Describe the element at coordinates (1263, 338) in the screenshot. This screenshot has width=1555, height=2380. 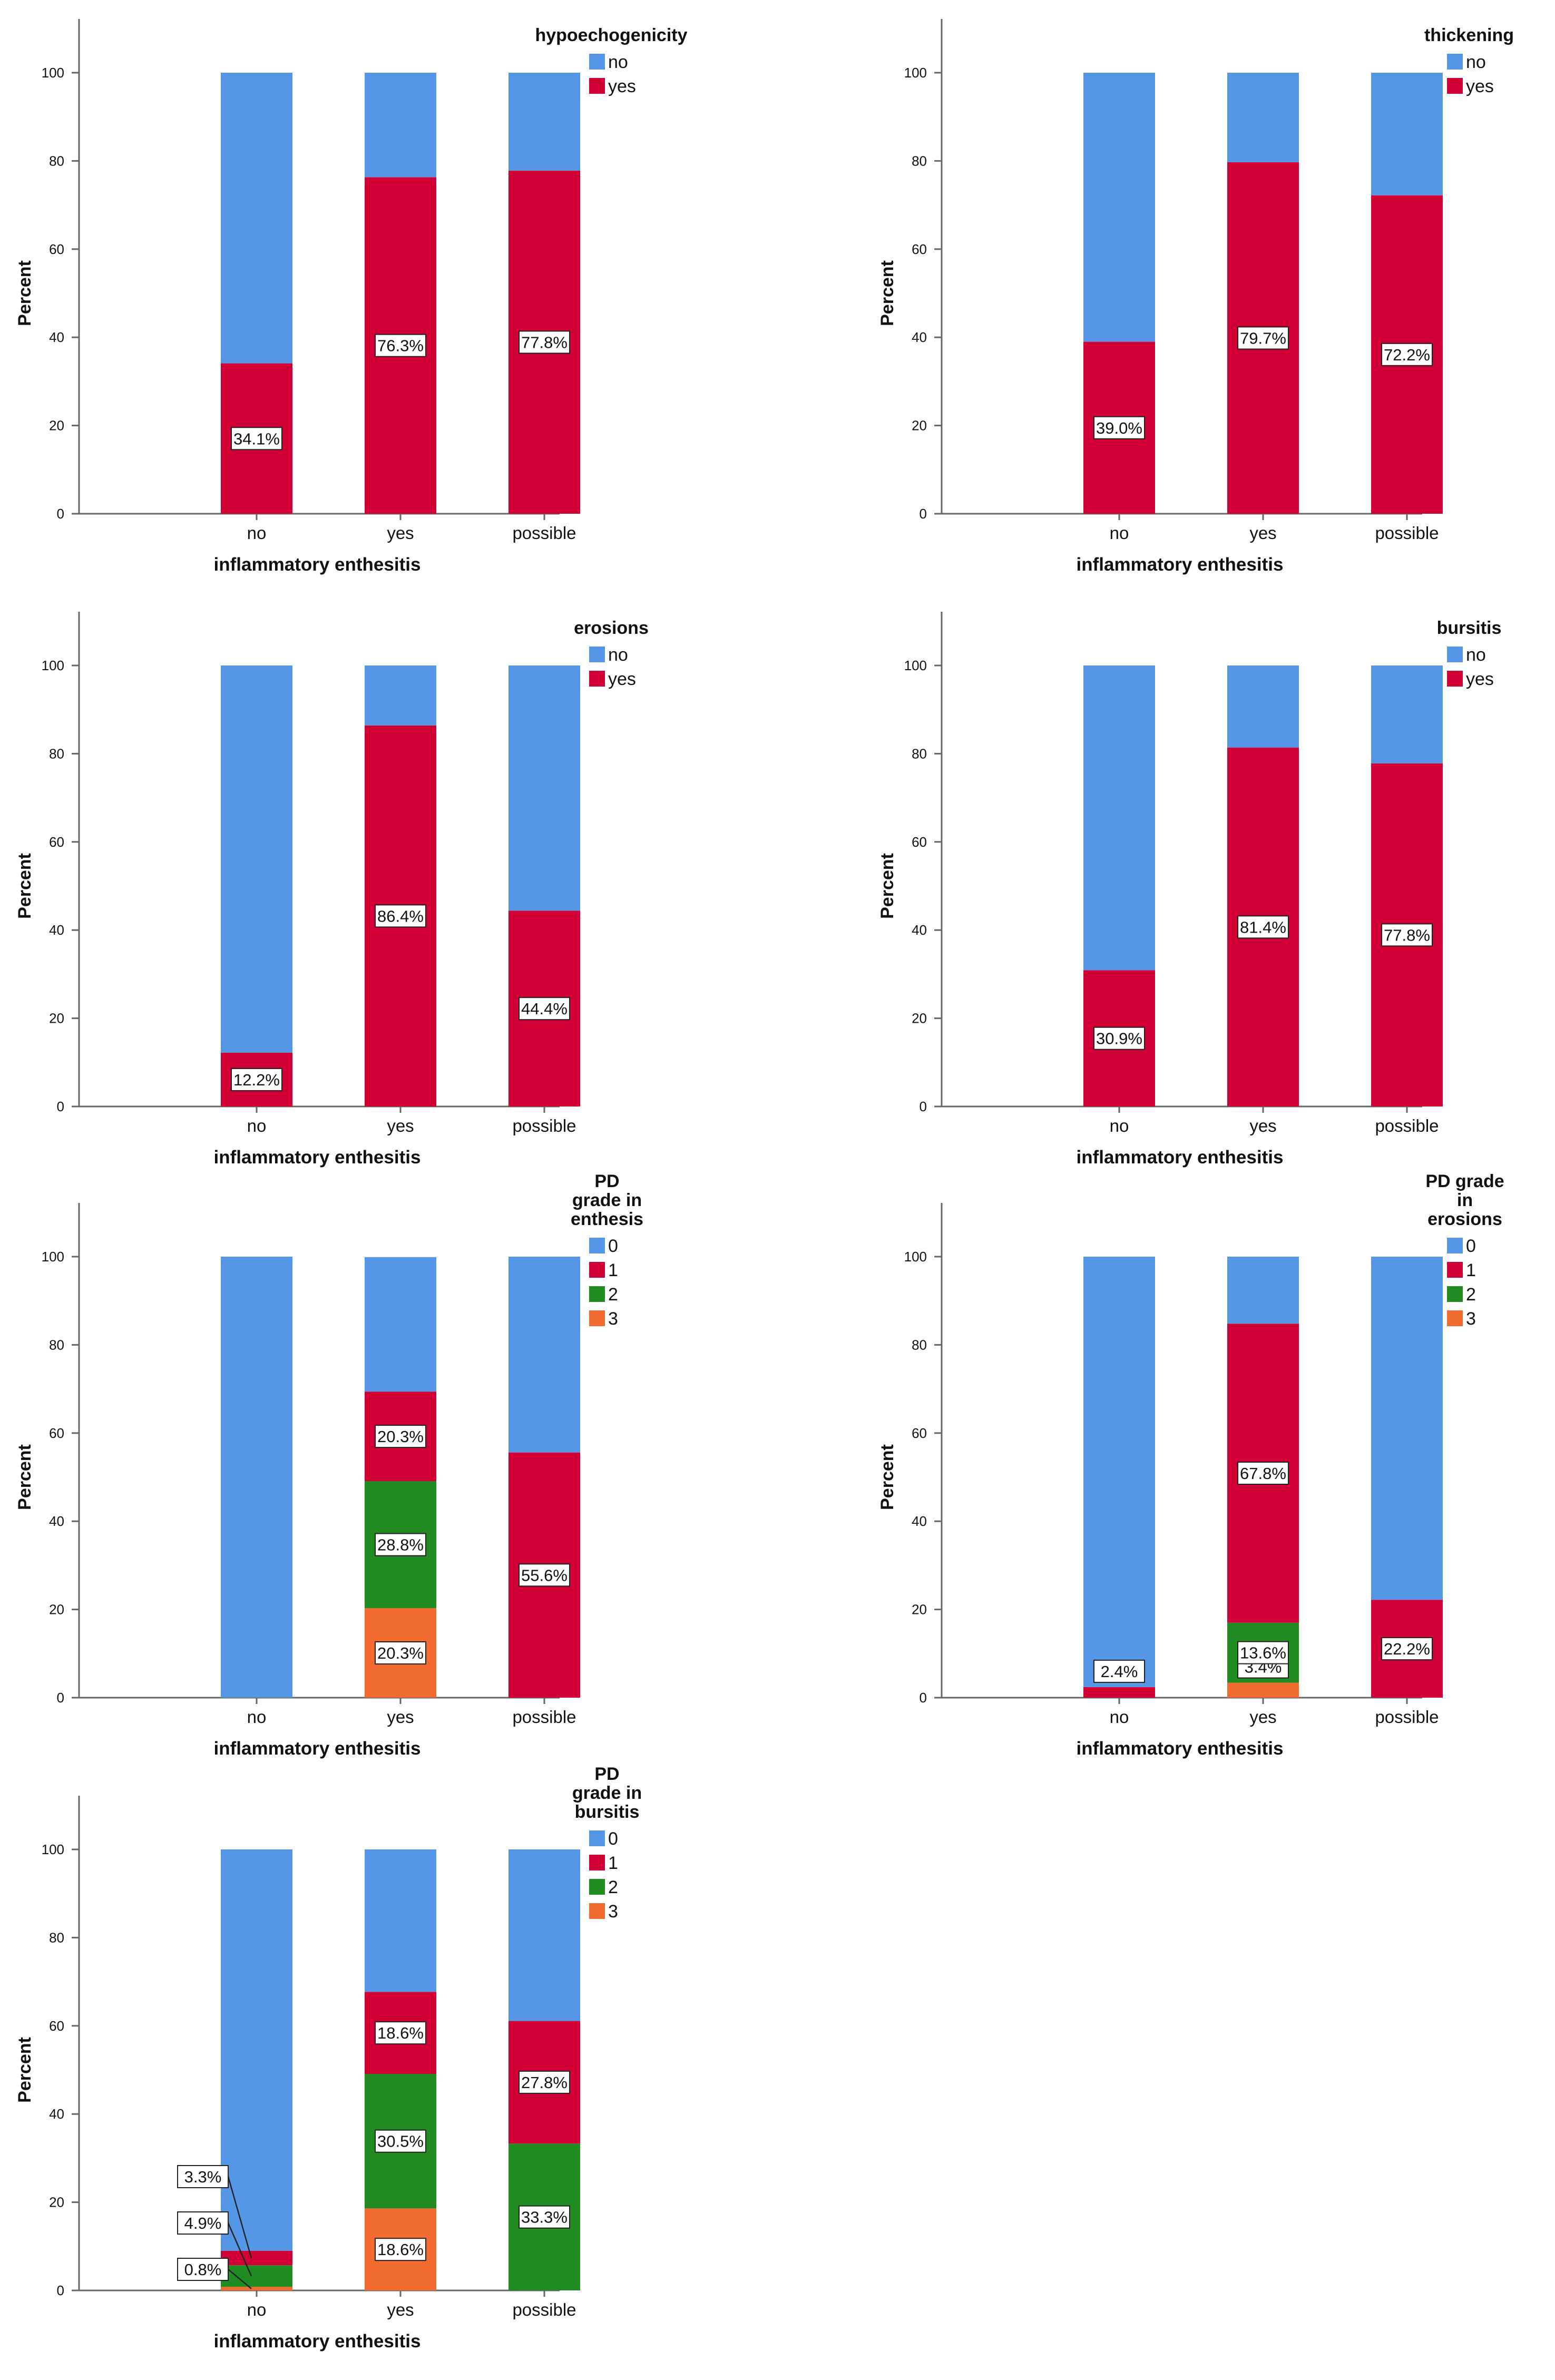
I see `data-label: 79.7%` at that location.